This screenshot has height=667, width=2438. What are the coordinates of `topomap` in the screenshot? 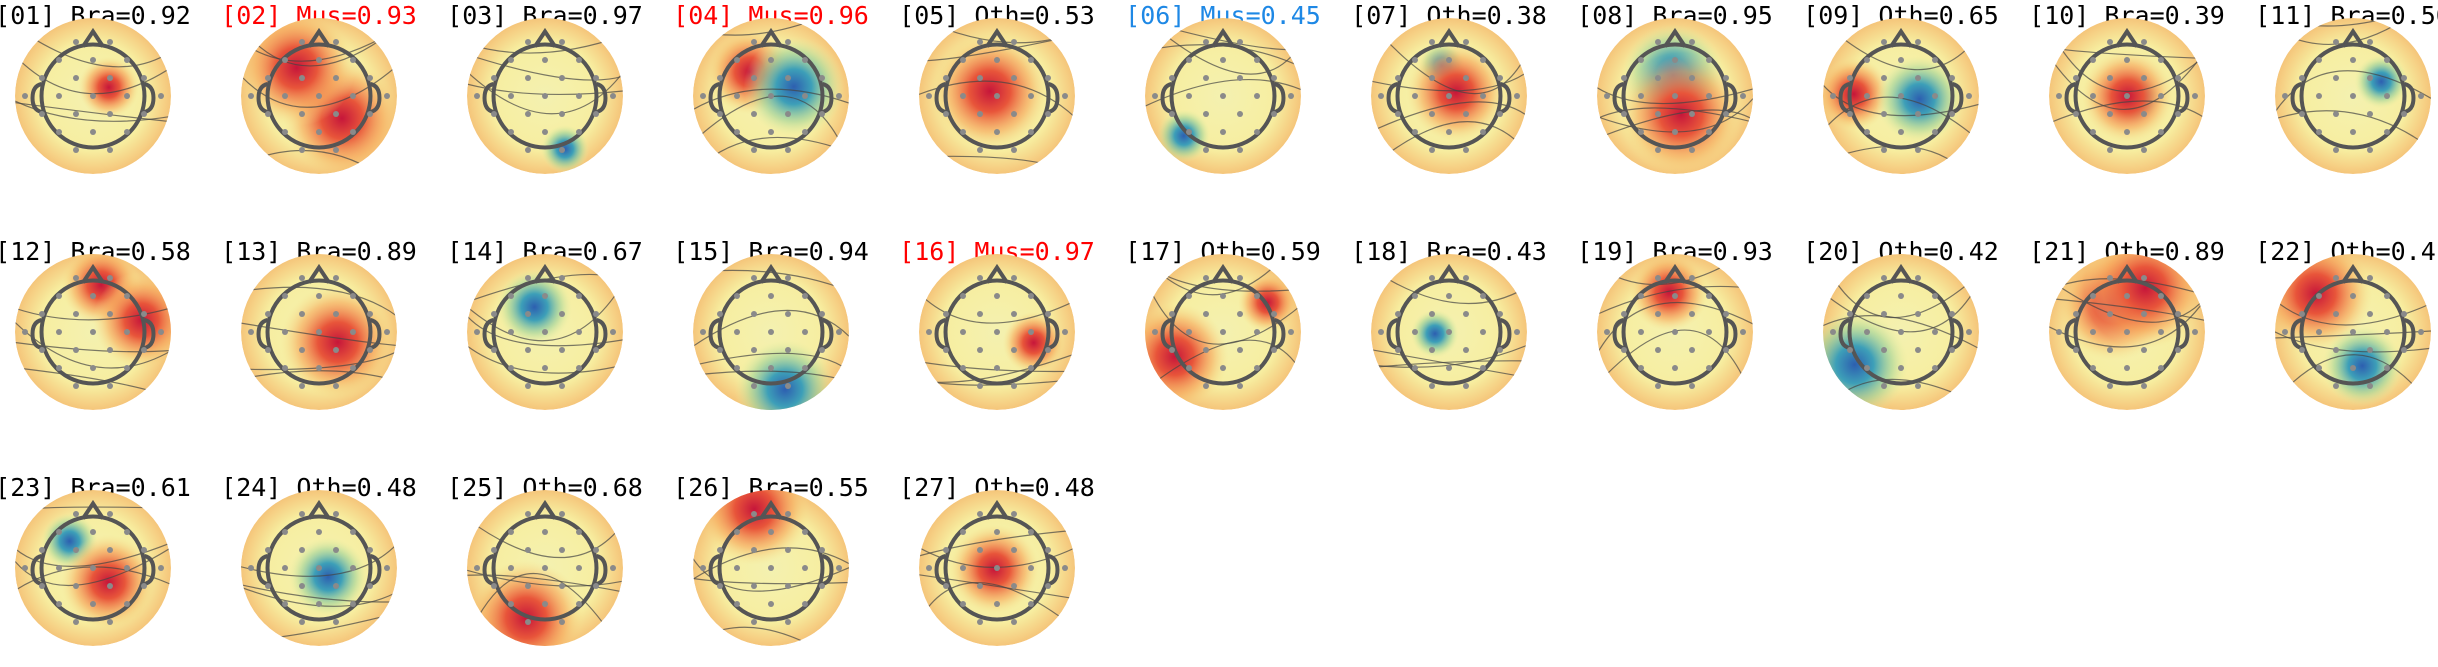 It's located at (1675, 96).